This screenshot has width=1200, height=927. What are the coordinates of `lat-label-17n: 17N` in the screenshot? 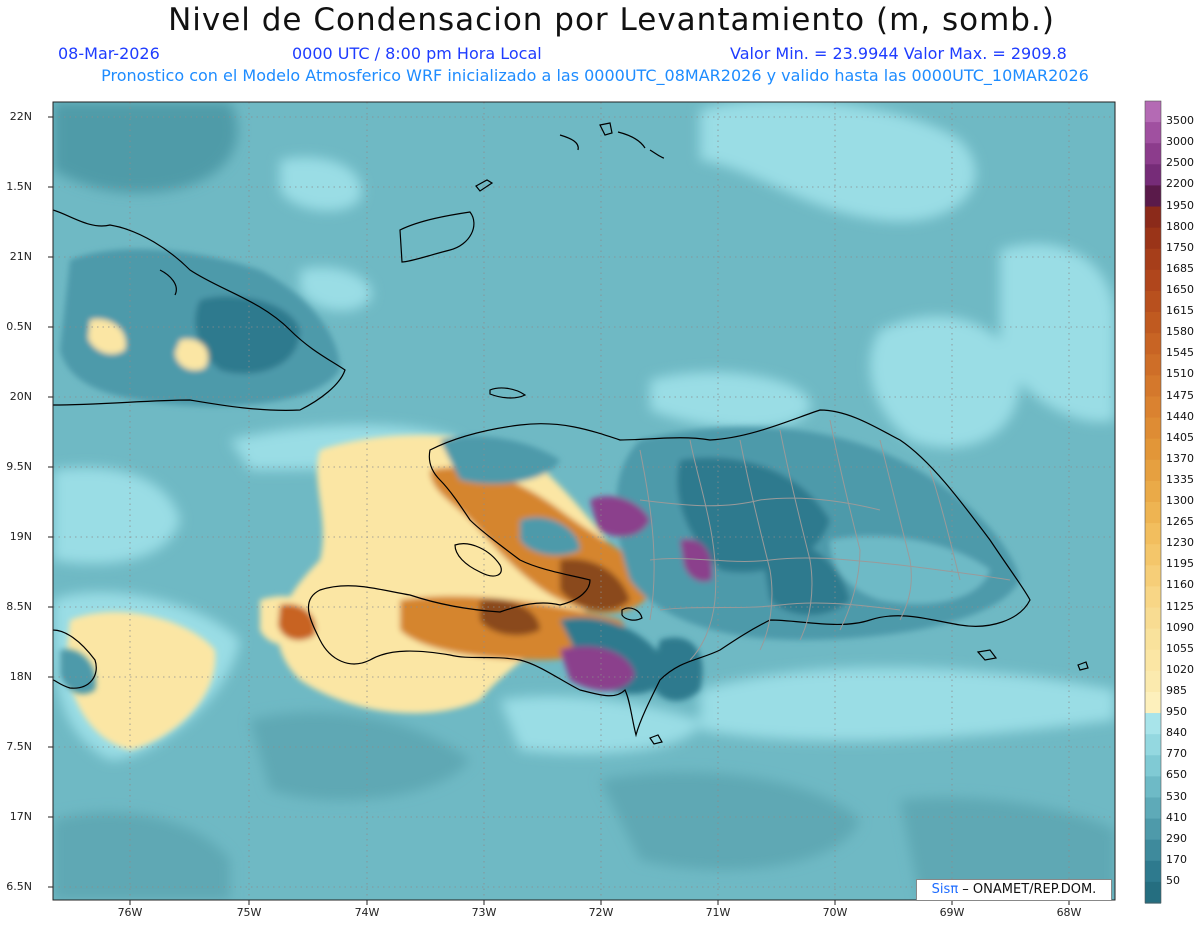 It's located at (20, 816).